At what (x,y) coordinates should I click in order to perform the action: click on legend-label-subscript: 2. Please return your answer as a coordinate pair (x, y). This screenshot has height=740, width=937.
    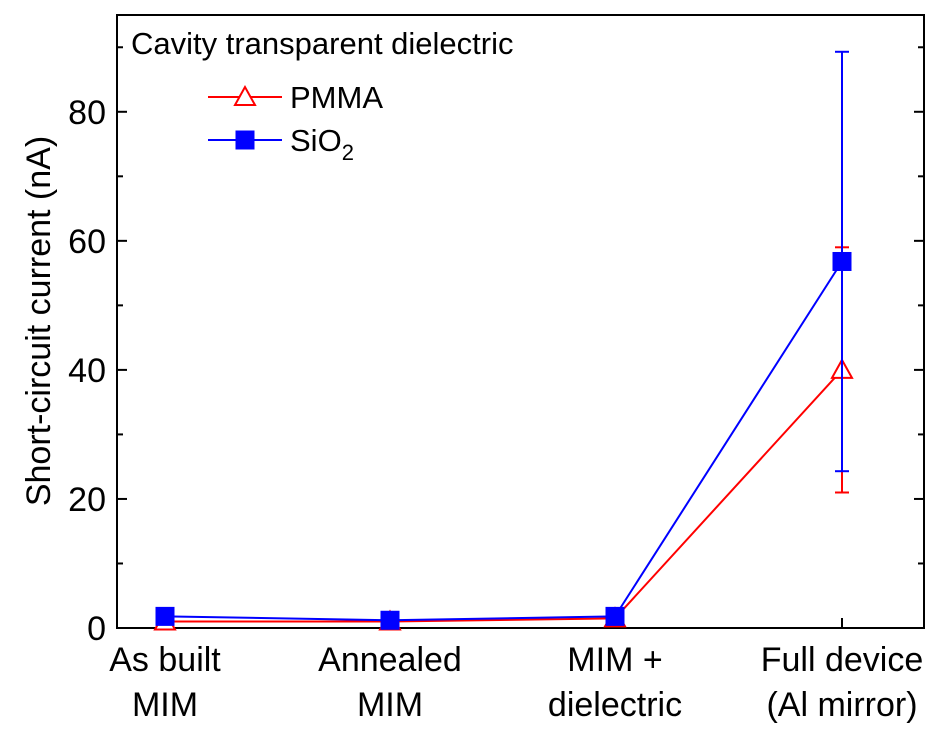
    Looking at the image, I should click on (348, 152).